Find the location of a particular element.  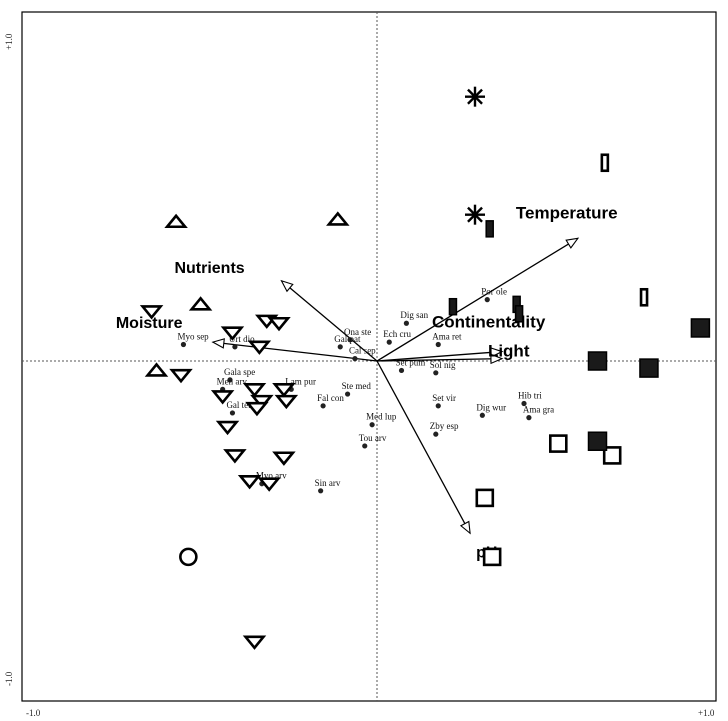

vector-temperature is located at coordinates (477, 299).